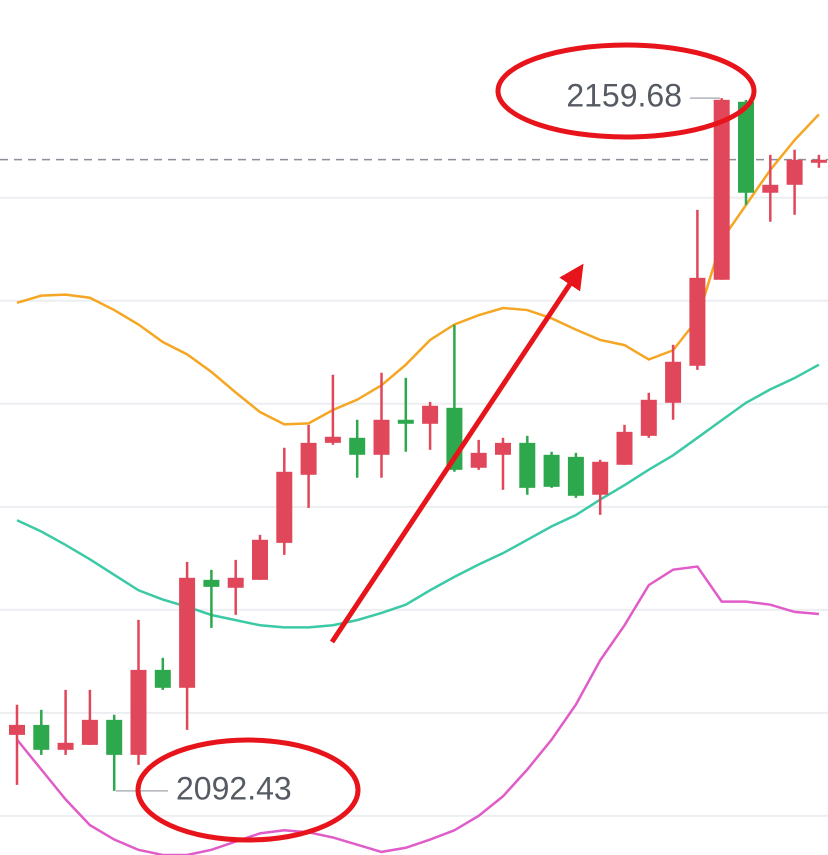 This screenshot has height=855, width=828. I want to click on trend-arrow, so click(456, 453).